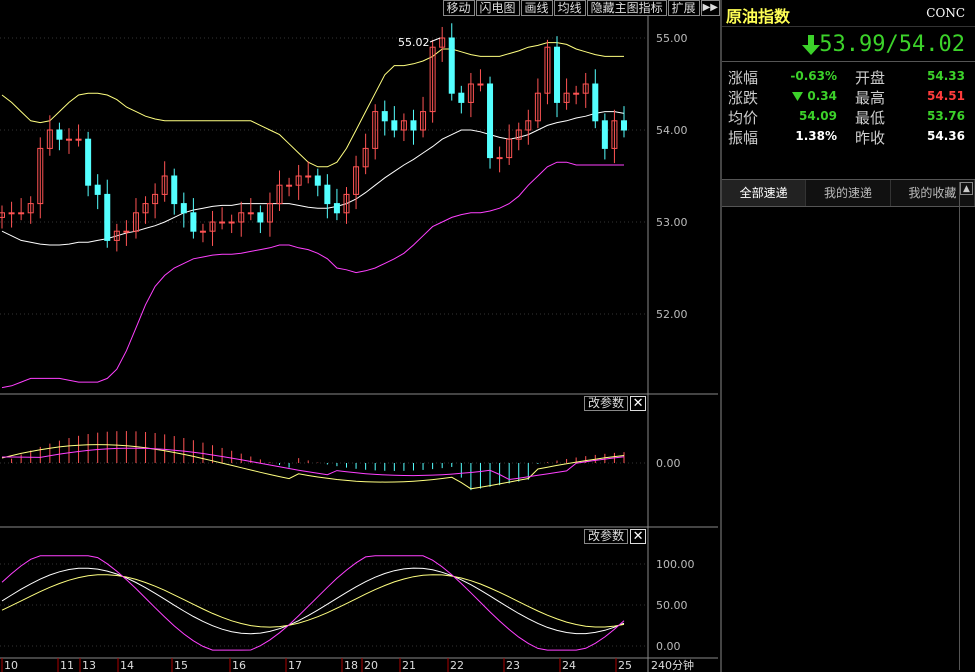  Describe the element at coordinates (813, 76) in the screenshot. I see `stat-value: -0.63%` at that location.